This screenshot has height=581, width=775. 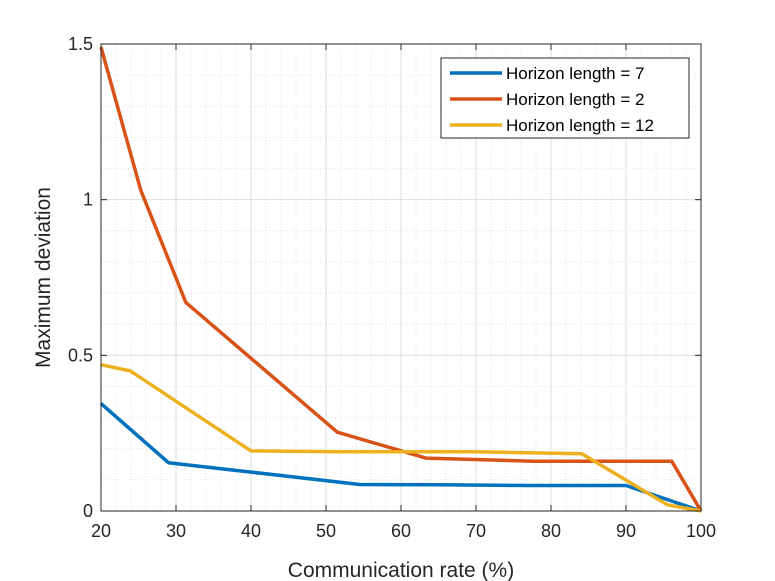 I want to click on y-tick-label: 0.5, so click(x=80, y=355).